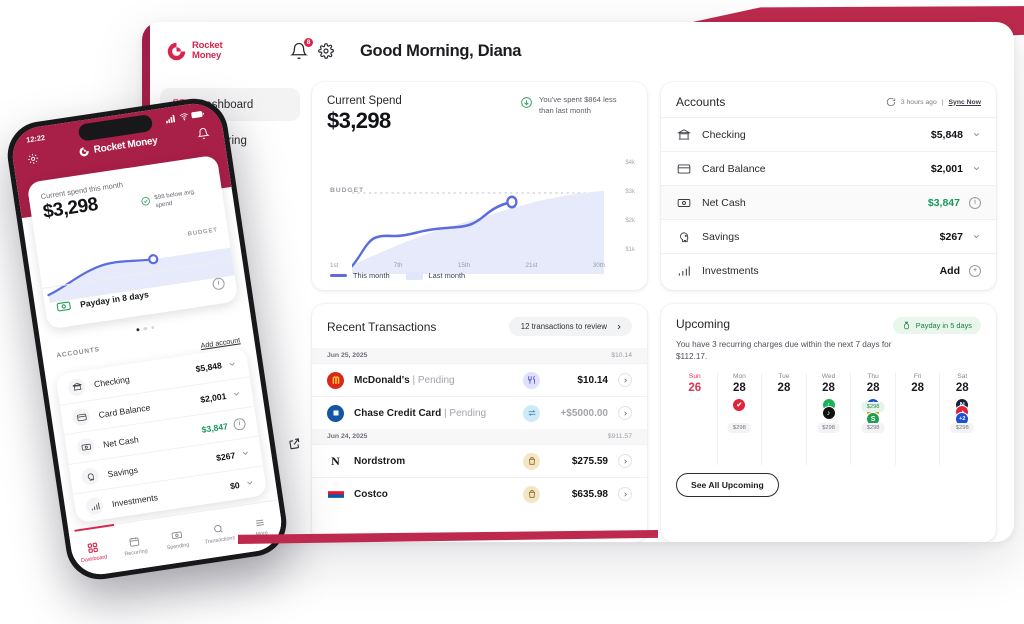  Describe the element at coordinates (207, 55) in the screenshot. I see `logo-text-line2: Money` at that location.